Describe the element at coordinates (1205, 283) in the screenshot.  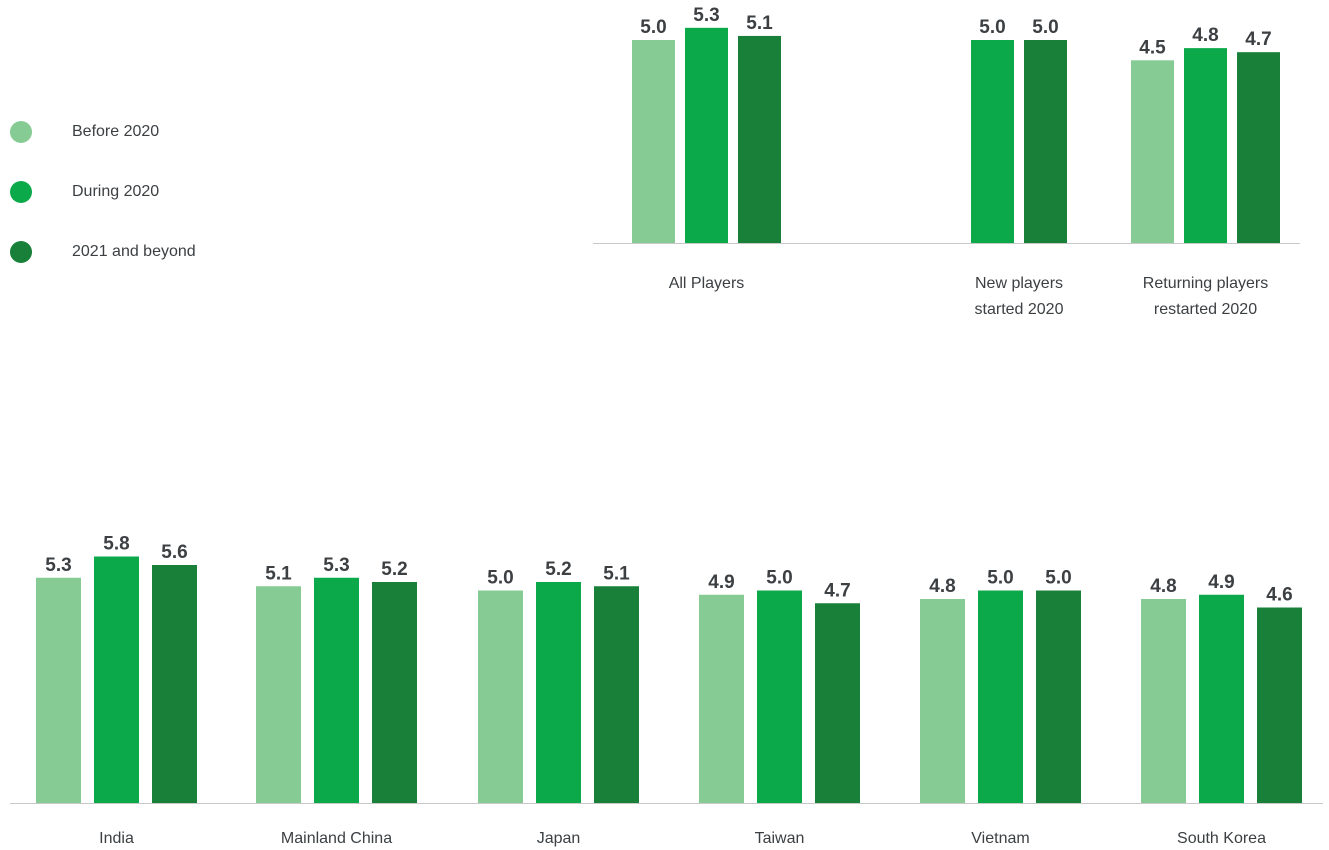
I see `category-label: Returning players` at that location.